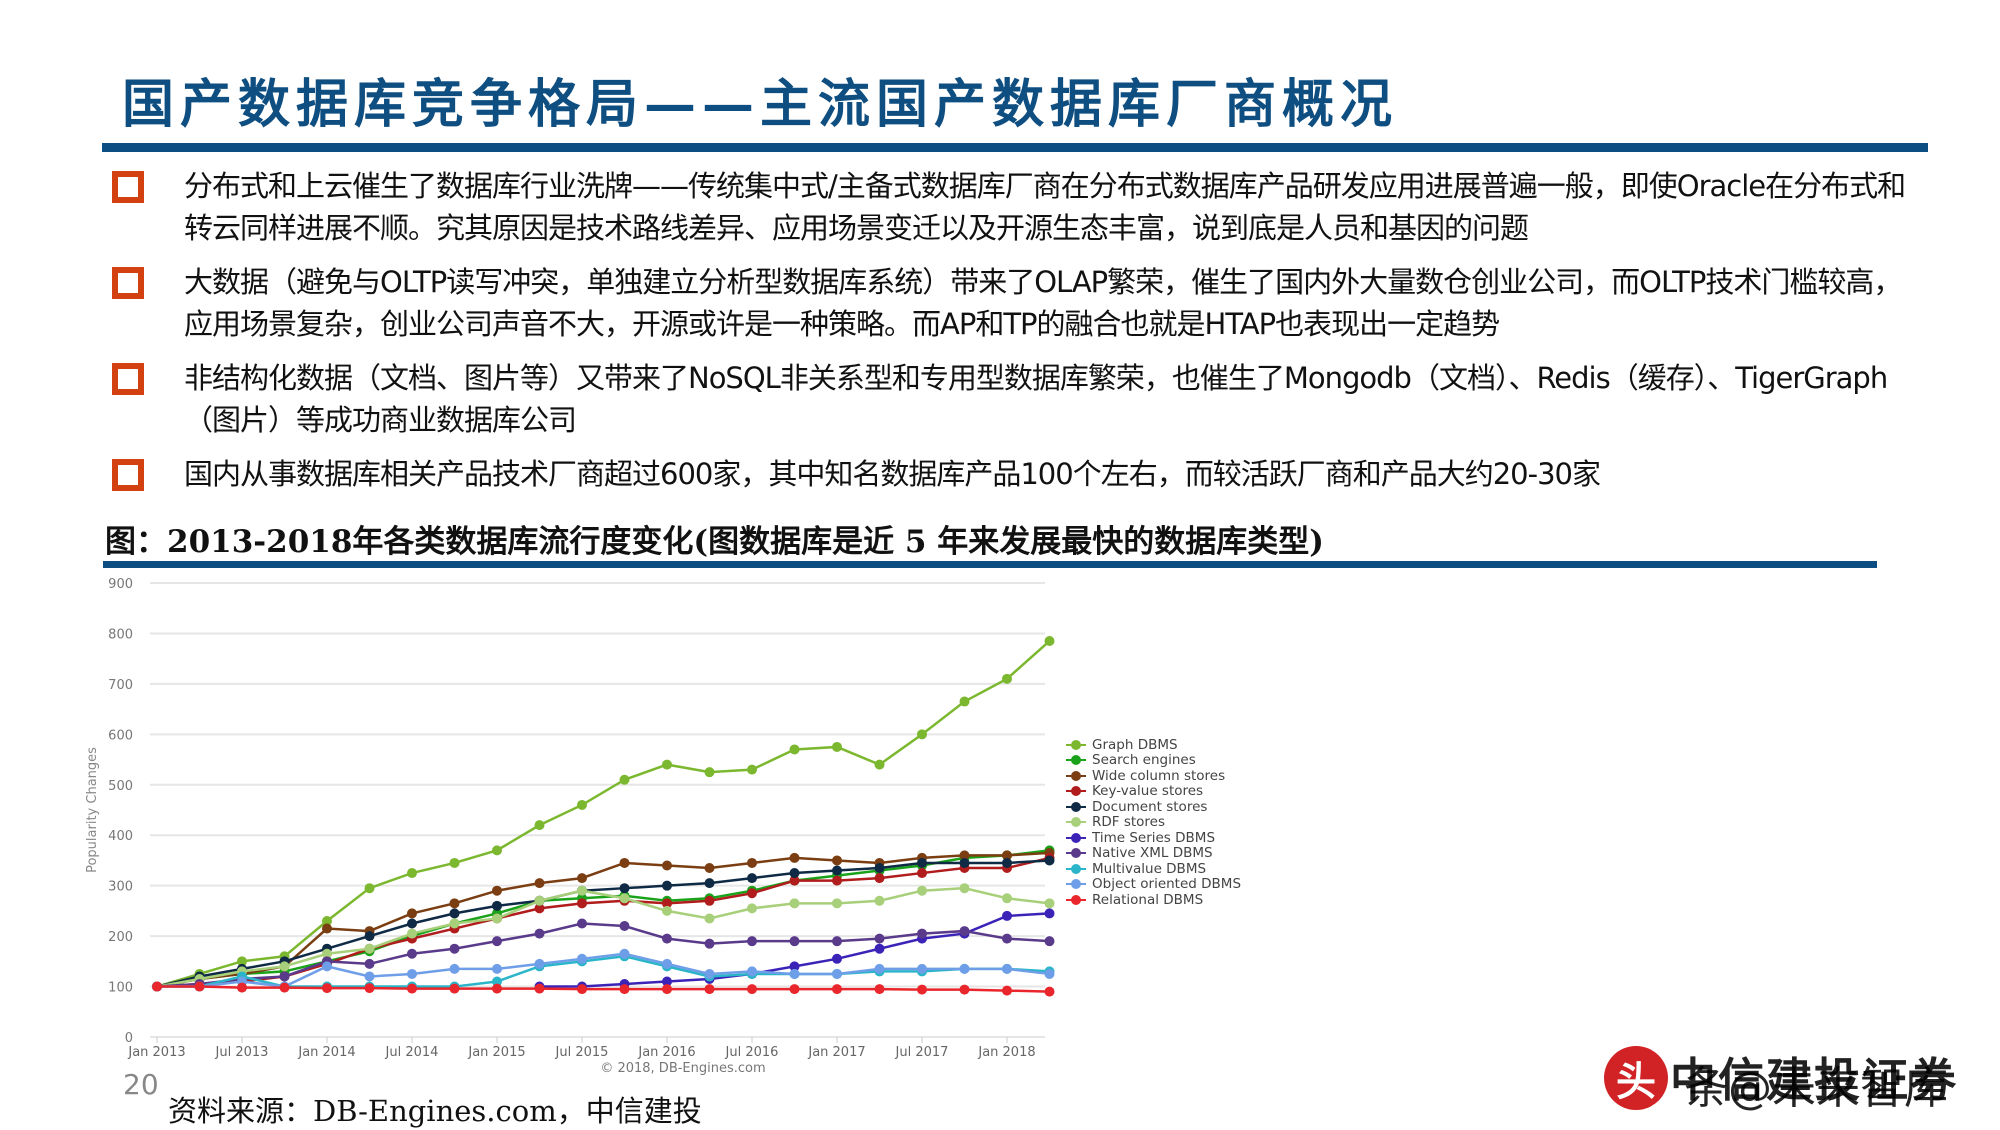 The width and height of the screenshot is (2000, 1130). What do you see at coordinates (496, 1052) in the screenshot?
I see `x-tick-label: Jan 2015` at bounding box center [496, 1052].